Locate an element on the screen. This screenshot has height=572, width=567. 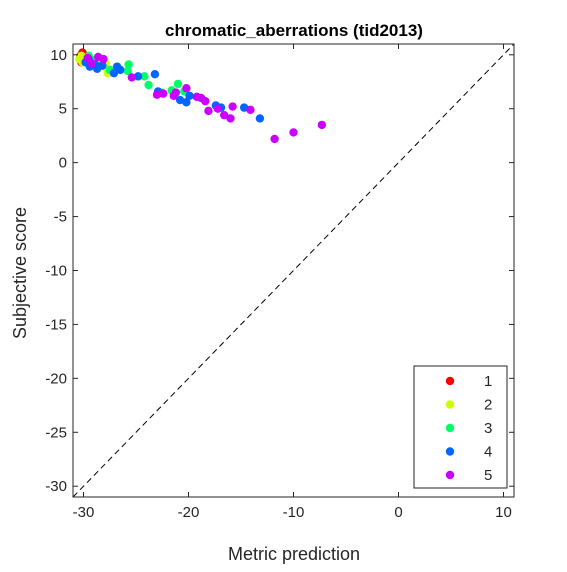
x-tick-label: -30 is located at coordinates (84, 512).